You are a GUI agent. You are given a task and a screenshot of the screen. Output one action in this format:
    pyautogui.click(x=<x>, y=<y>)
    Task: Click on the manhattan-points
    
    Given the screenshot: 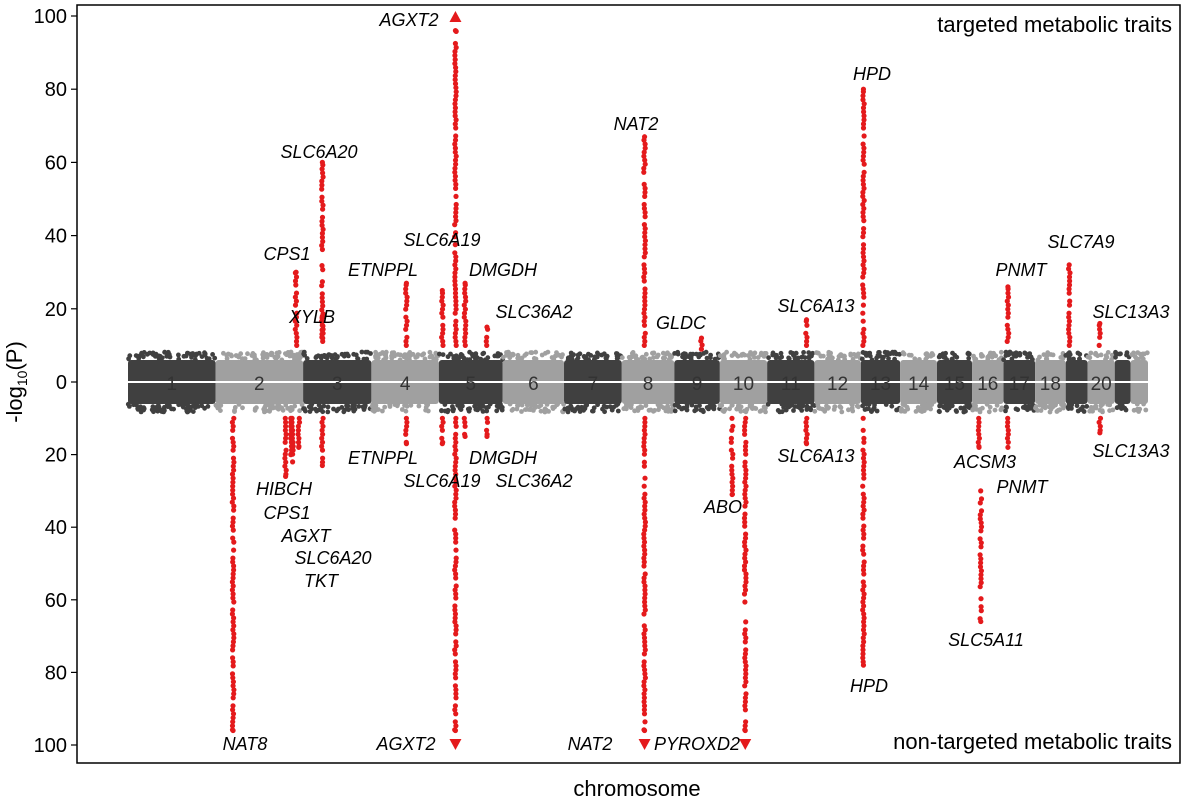 What is the action you would take?
    pyautogui.click(x=637, y=382)
    